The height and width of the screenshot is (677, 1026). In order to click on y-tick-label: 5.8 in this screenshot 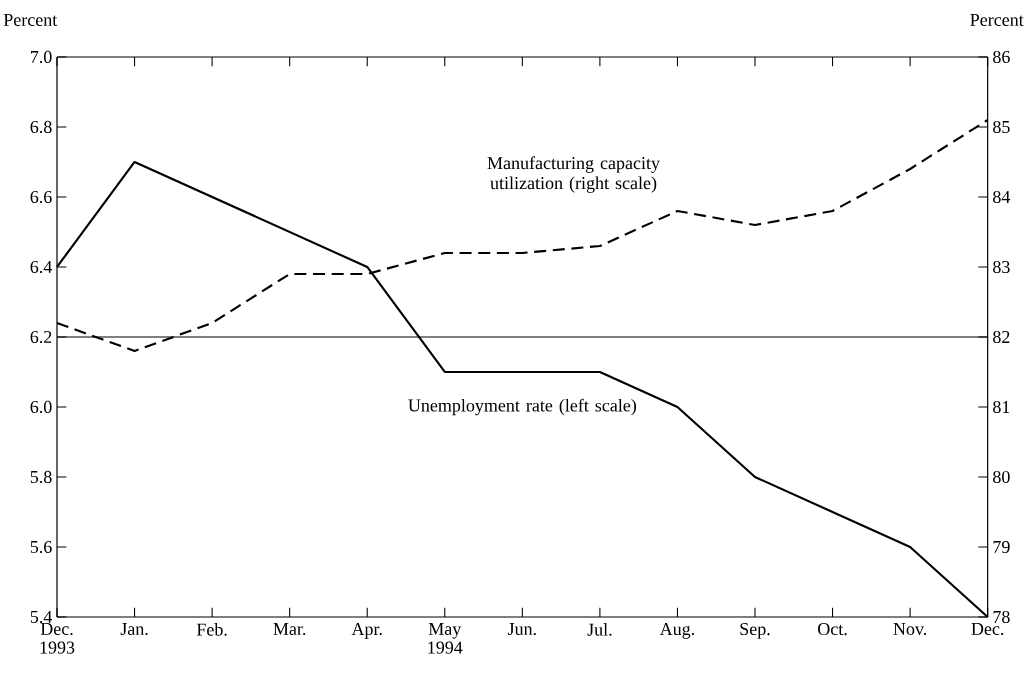, I will do `click(41, 477)`.